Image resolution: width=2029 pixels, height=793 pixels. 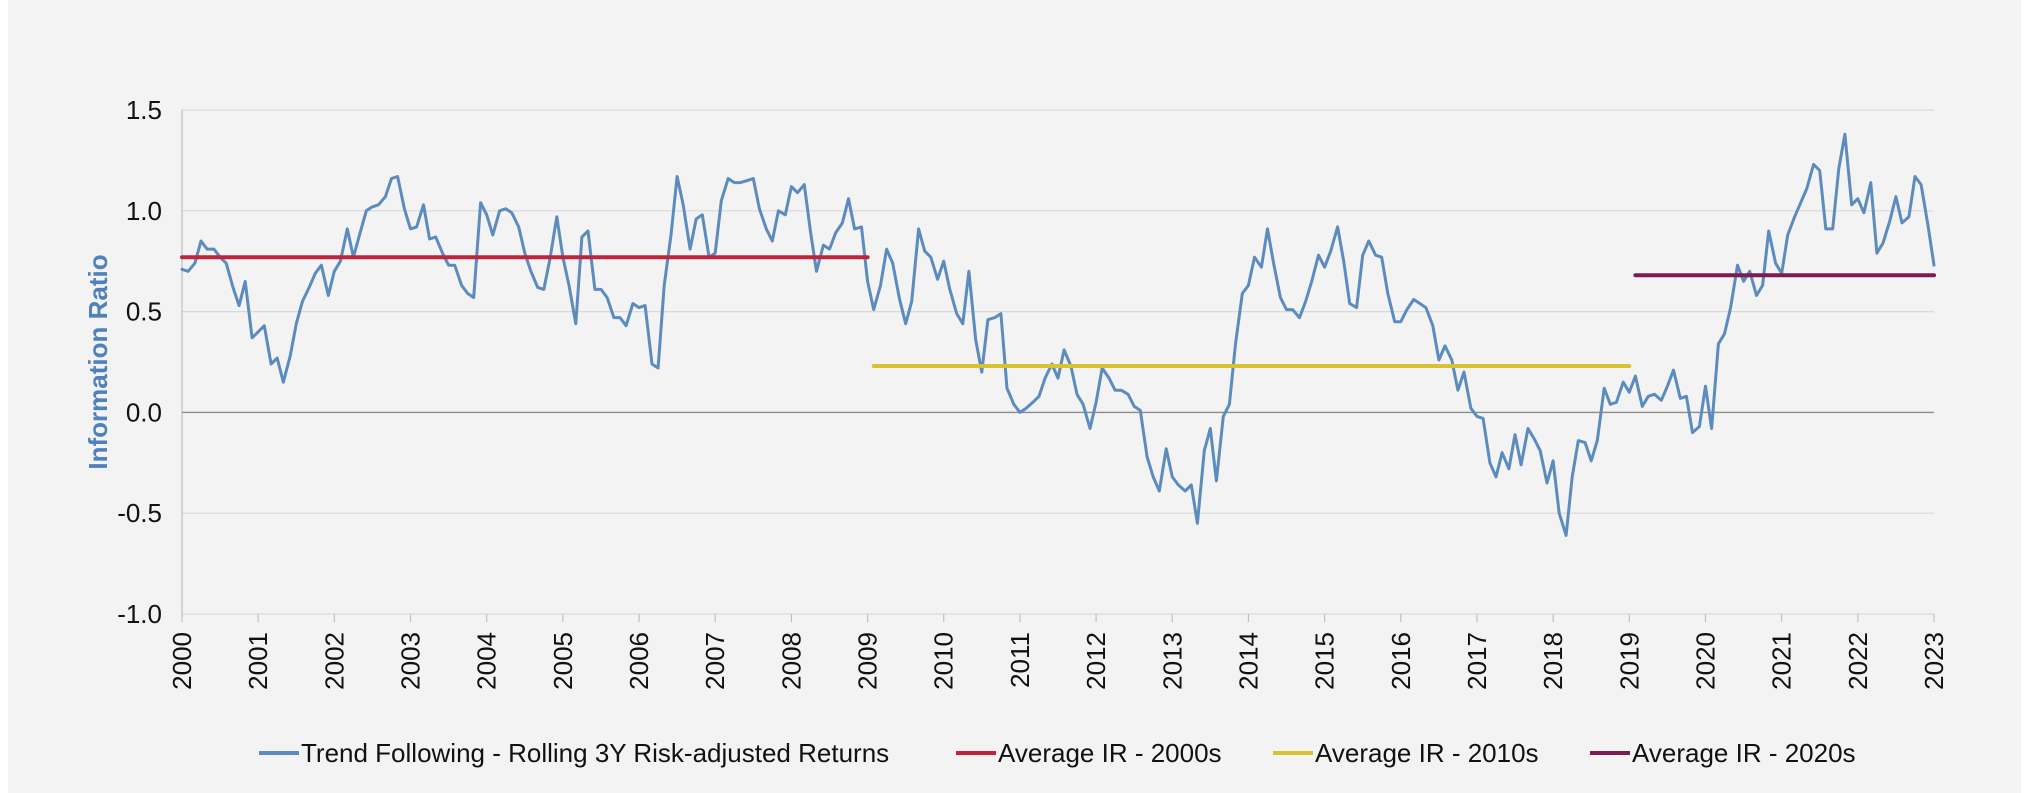 What do you see at coordinates (144, 312) in the screenshot?
I see `y-tick-label: 0.5` at bounding box center [144, 312].